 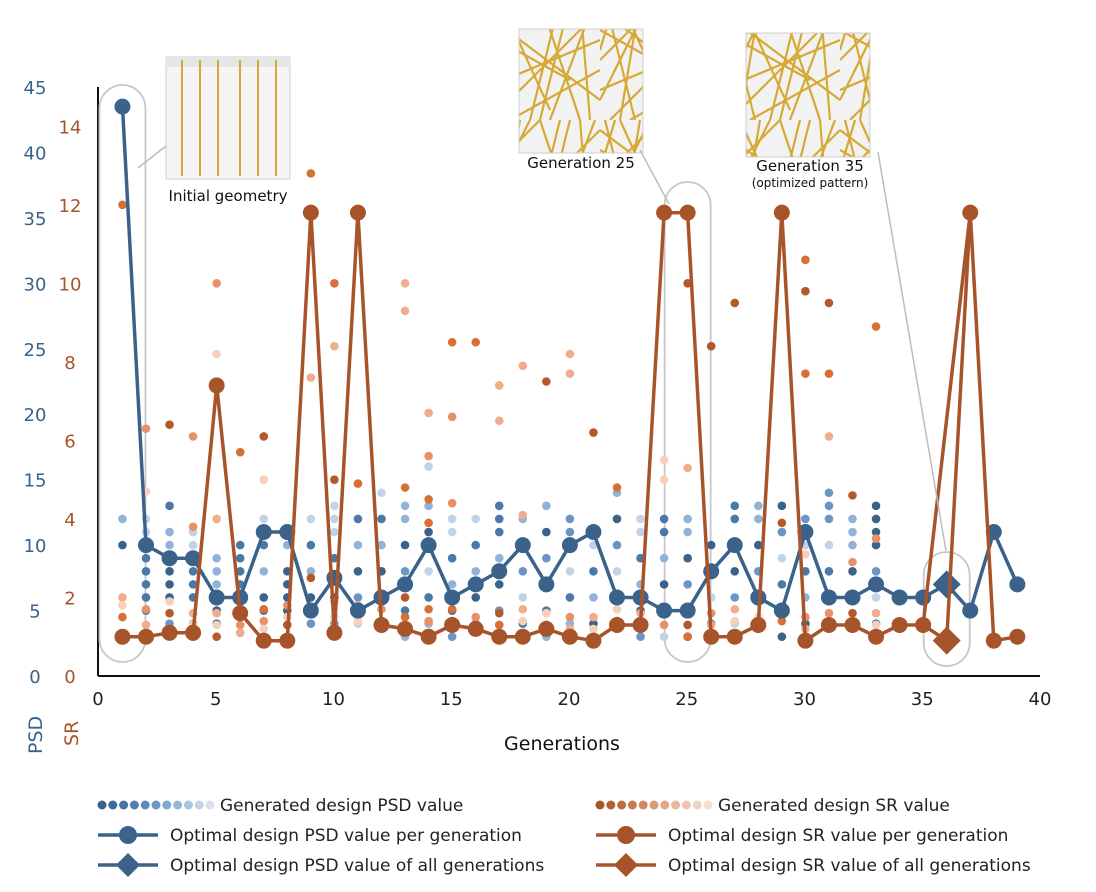 I want to click on psd-tick-label: 5, so click(x=34, y=612).